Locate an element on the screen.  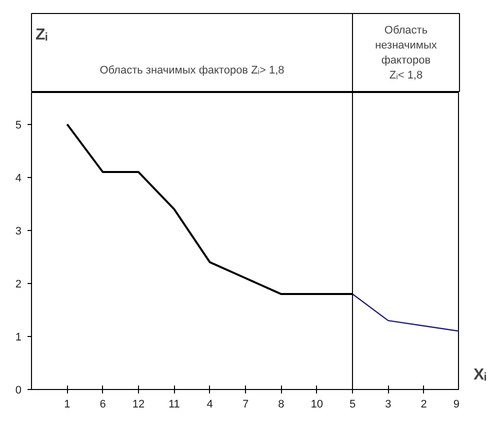
y-tick-label: 0 is located at coordinates (18, 390).